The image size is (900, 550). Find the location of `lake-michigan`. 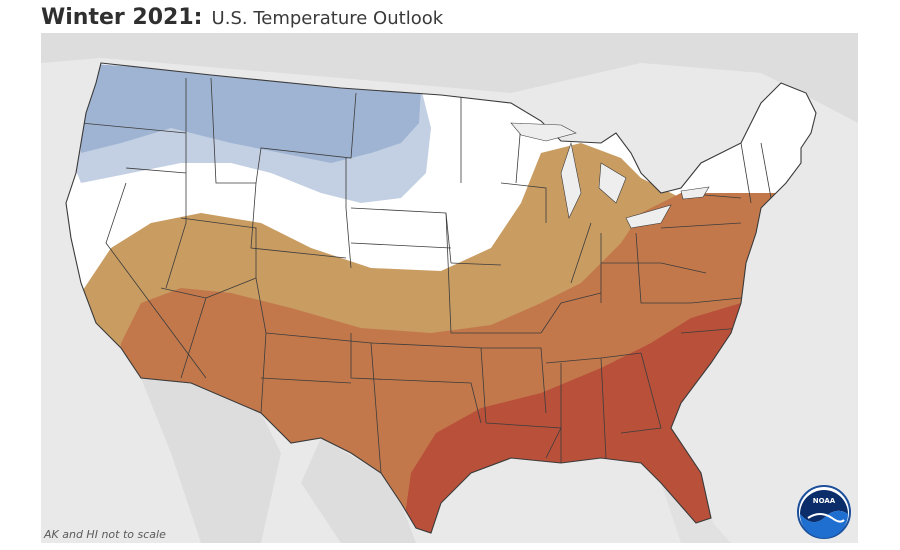

lake-michigan is located at coordinates (571, 180).